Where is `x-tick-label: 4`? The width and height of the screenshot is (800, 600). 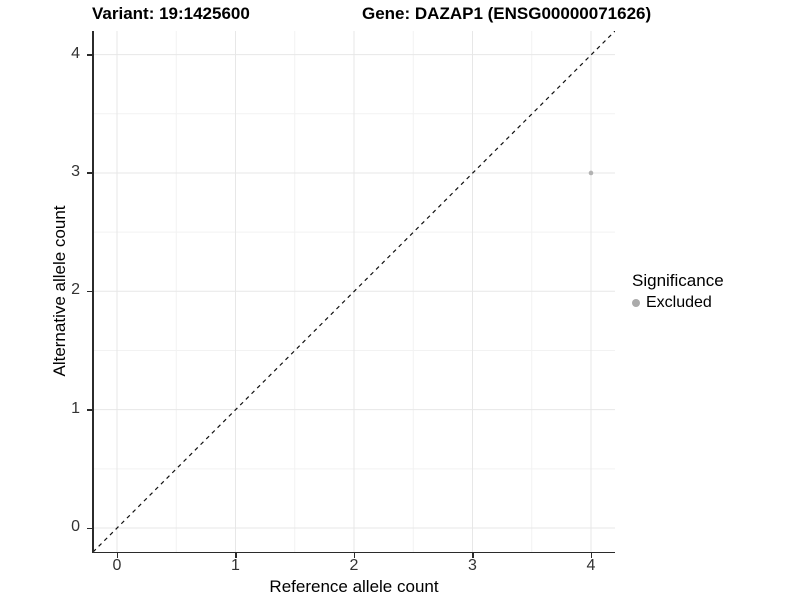
x-tick-label: 4 is located at coordinates (591, 565).